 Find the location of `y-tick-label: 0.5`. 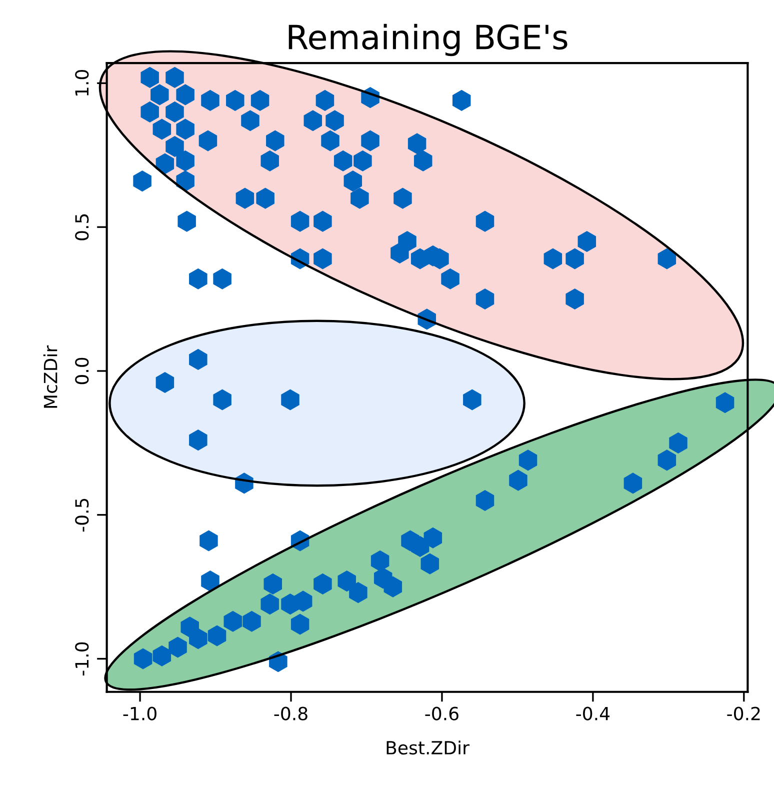

y-tick-label: 0.5 is located at coordinates (82, 227).